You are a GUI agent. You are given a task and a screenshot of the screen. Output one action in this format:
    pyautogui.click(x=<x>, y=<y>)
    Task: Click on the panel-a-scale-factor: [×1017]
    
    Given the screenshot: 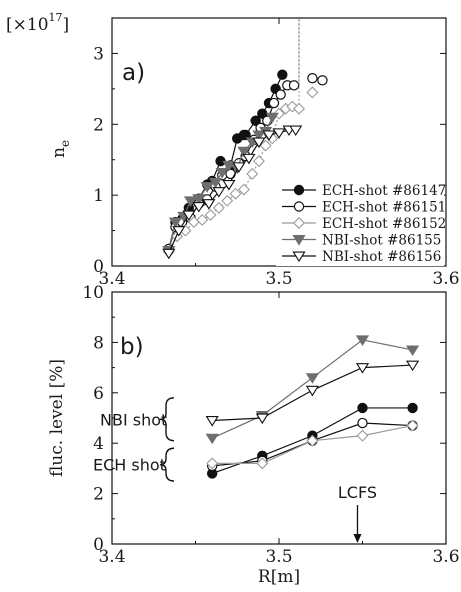 What is the action you would take?
    pyautogui.click(x=37, y=23)
    